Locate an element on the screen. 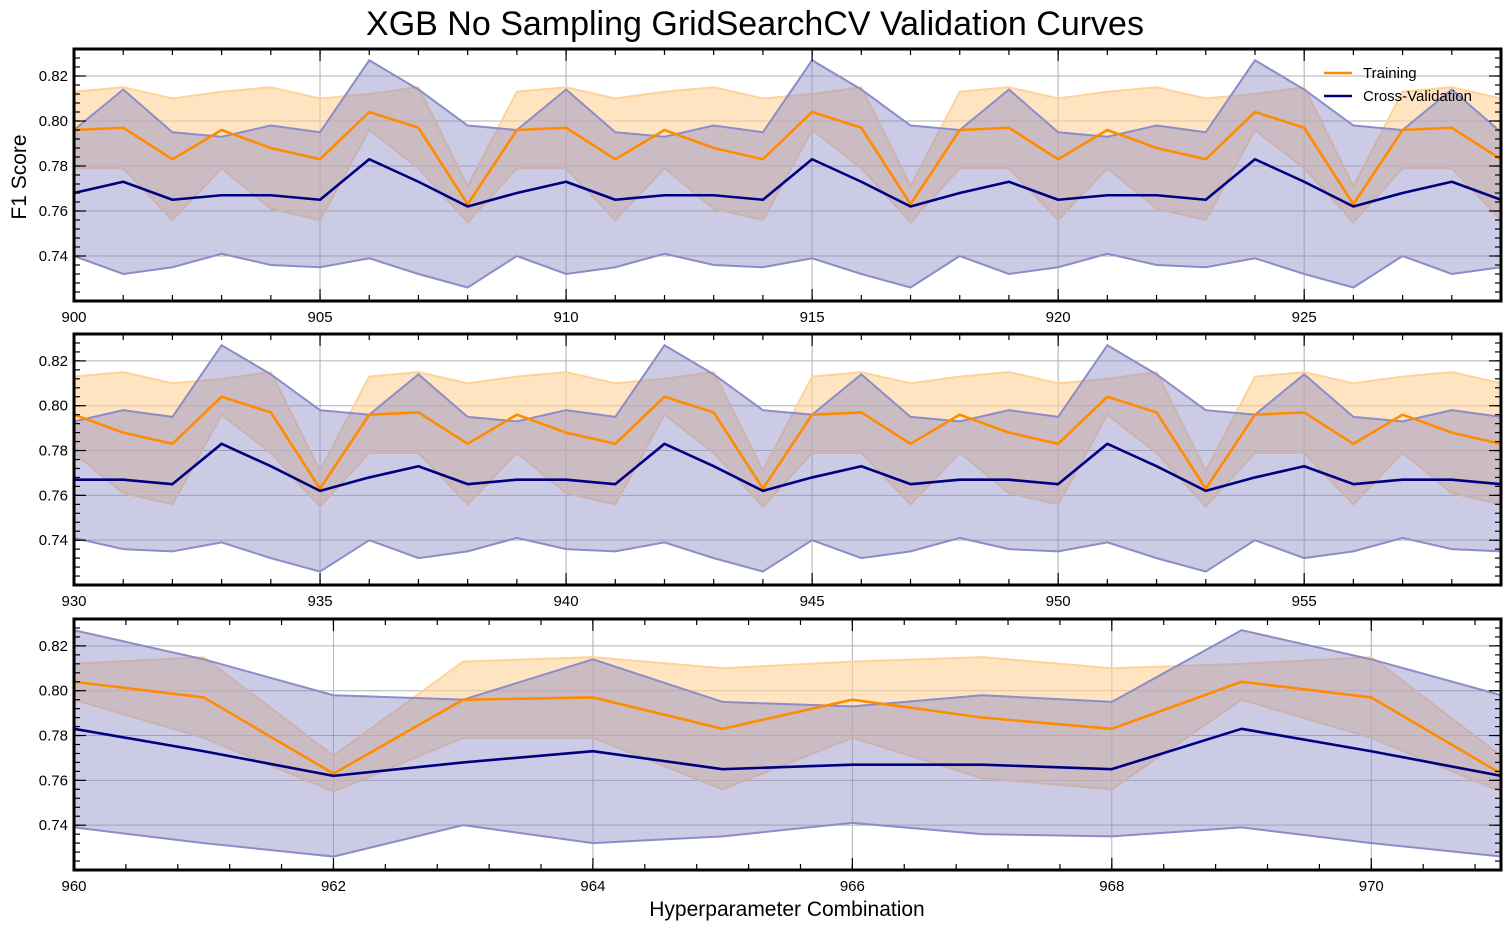 This screenshot has width=1511, height=931. x-tick-label: 925 is located at coordinates (1304, 317).